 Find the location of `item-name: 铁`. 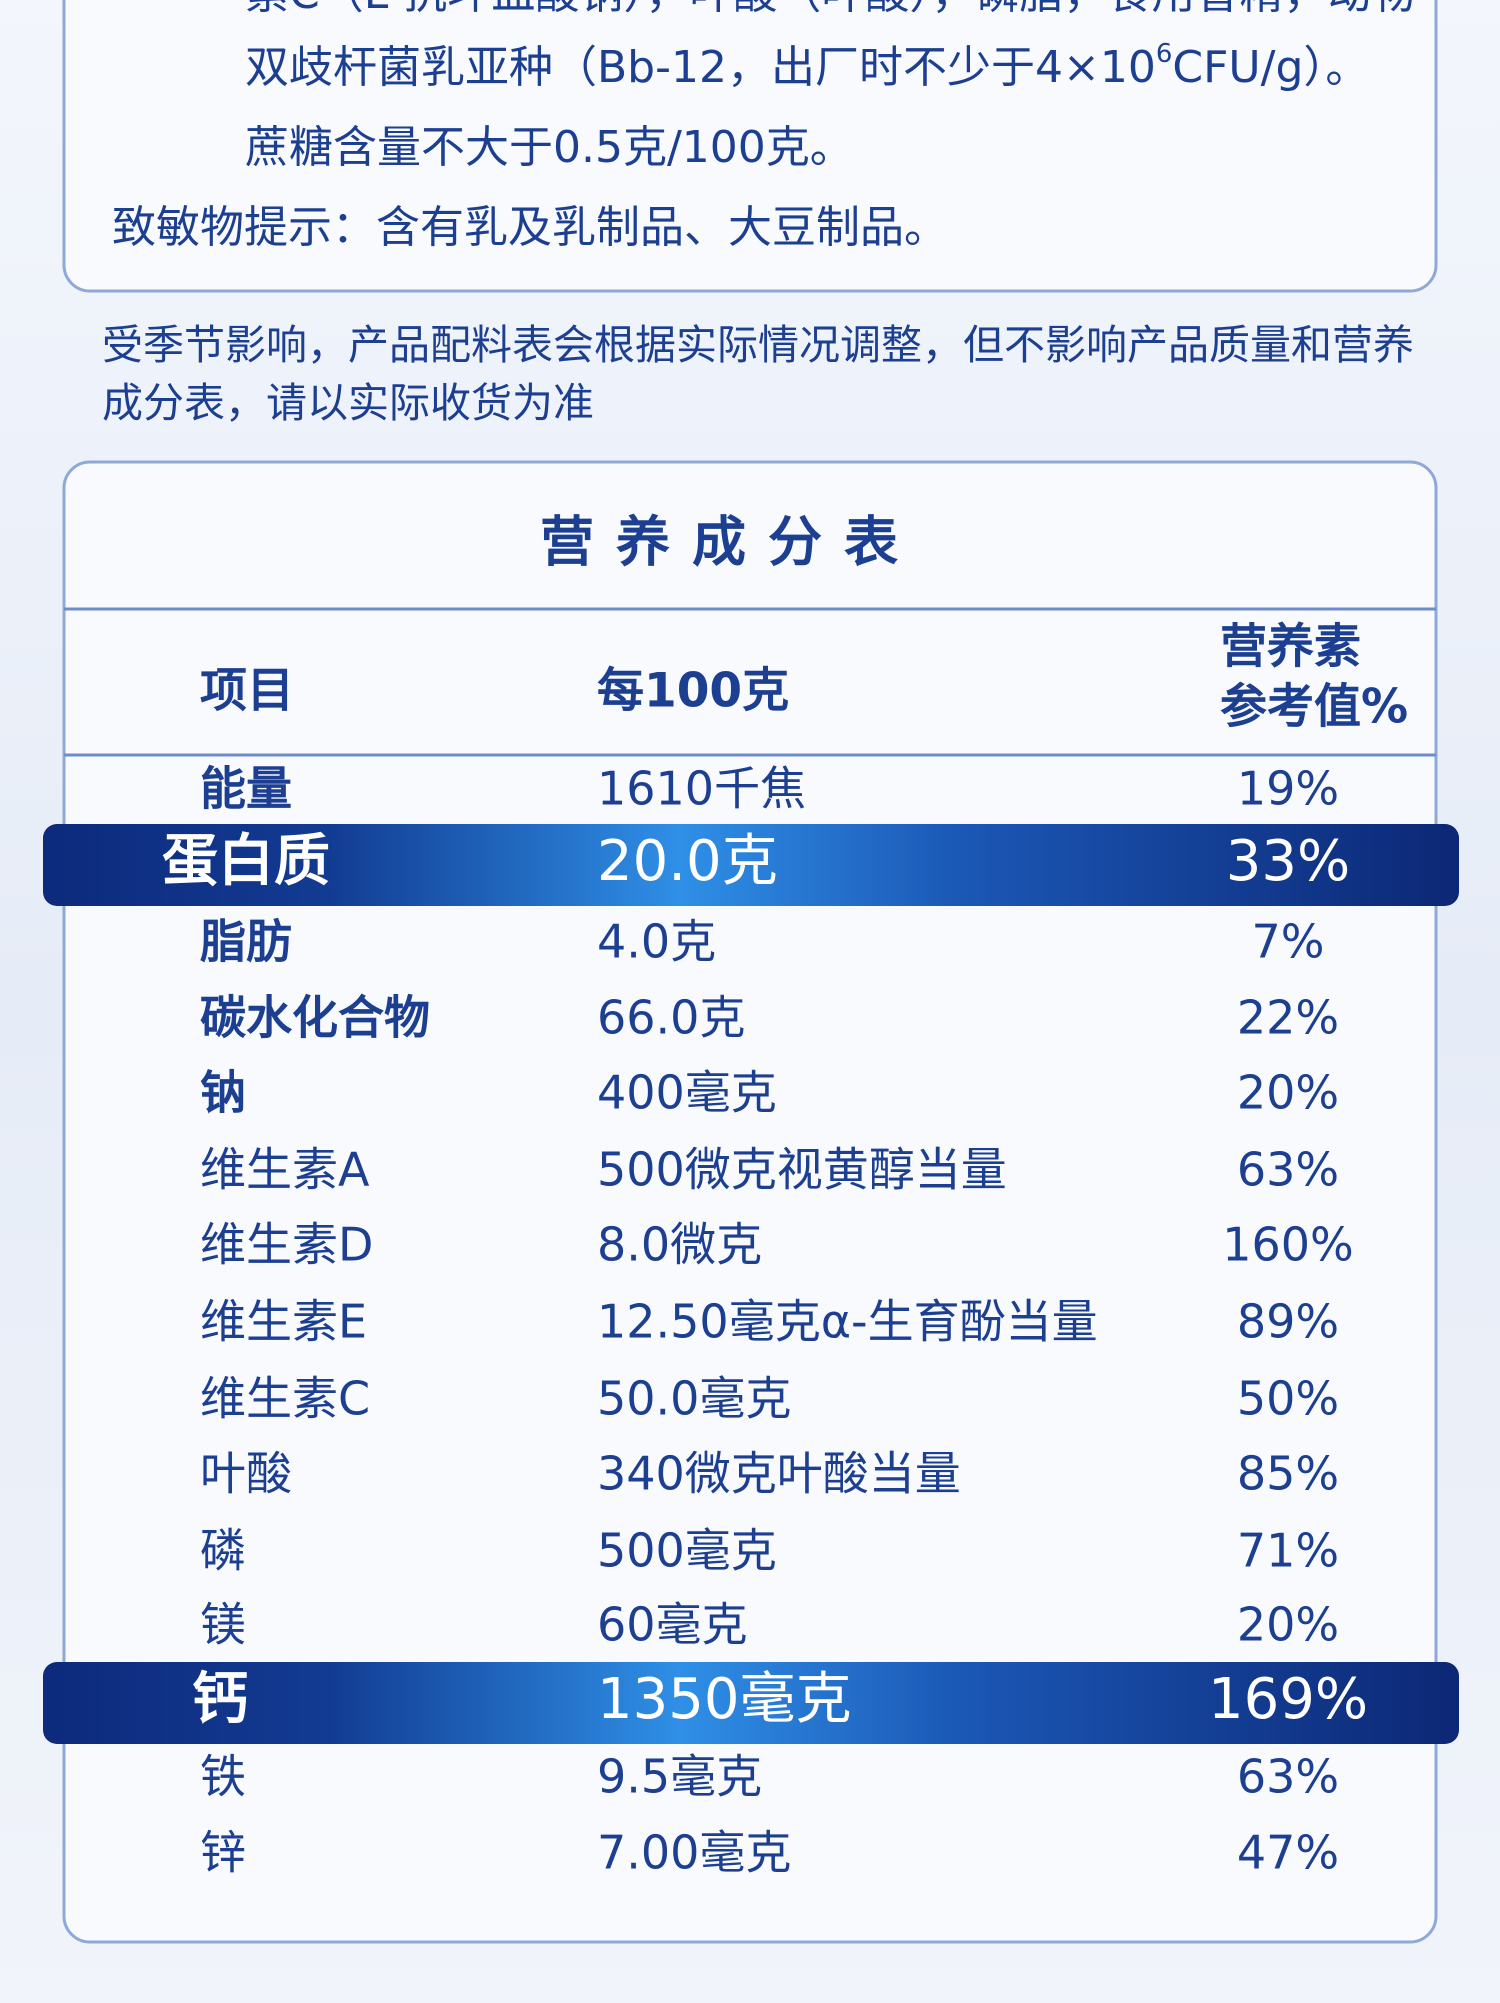

item-name: 铁 is located at coordinates (223, 1777).